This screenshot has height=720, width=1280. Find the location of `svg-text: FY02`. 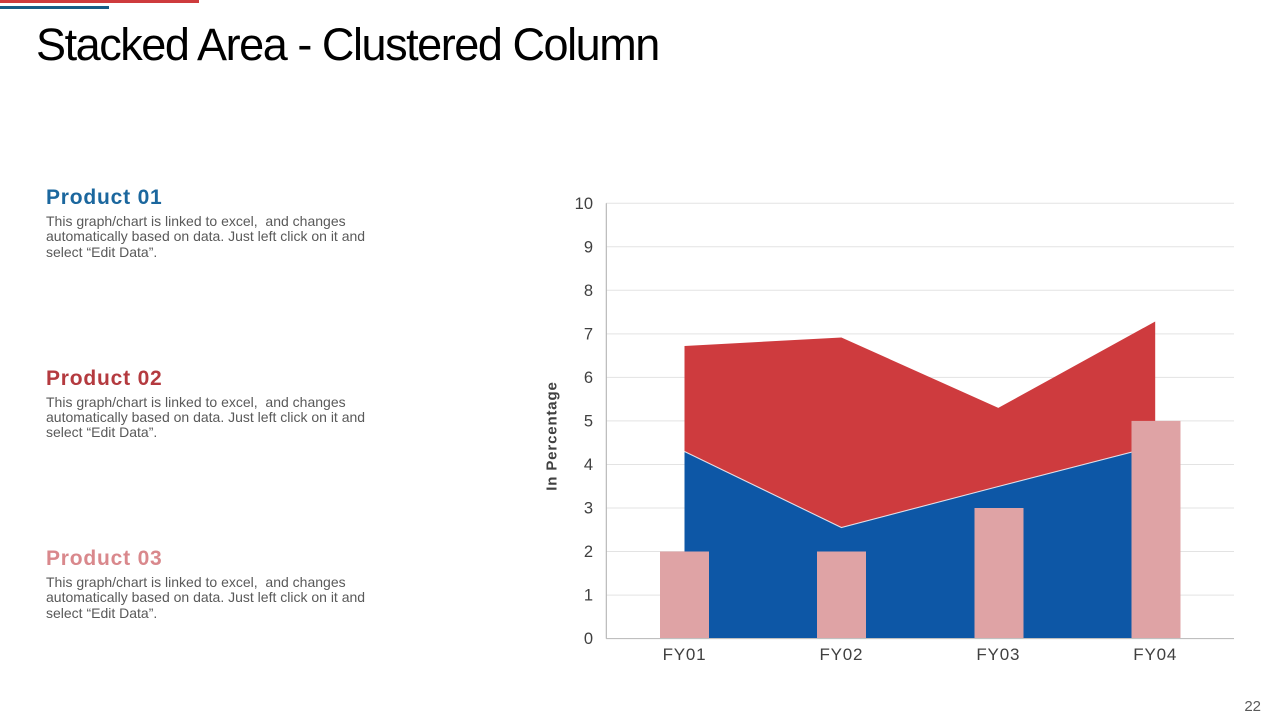

svg-text: FY02 is located at coordinates (841, 654).